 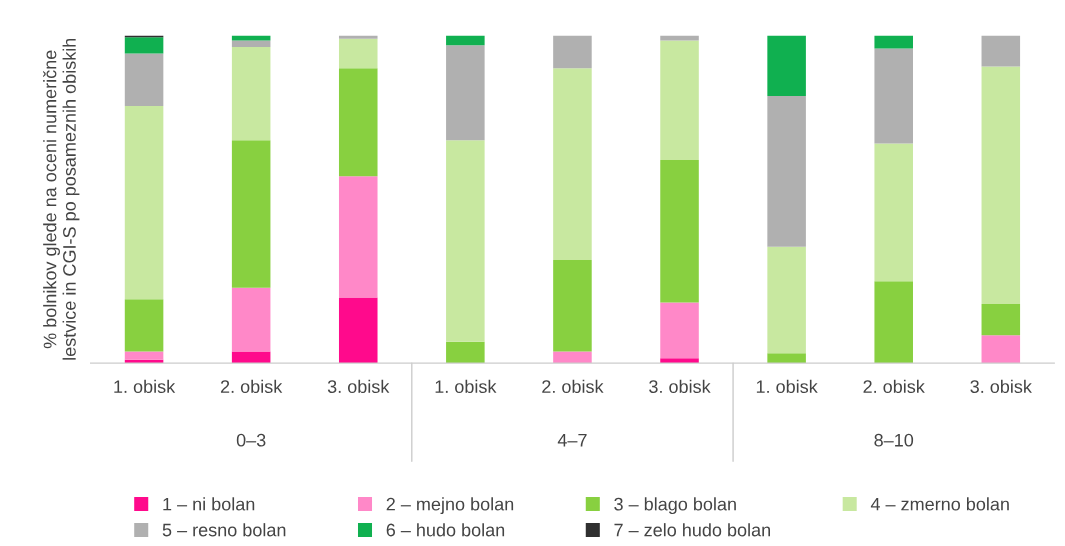 I want to click on legend-label: 3 – blago bolan, so click(x=675, y=506).